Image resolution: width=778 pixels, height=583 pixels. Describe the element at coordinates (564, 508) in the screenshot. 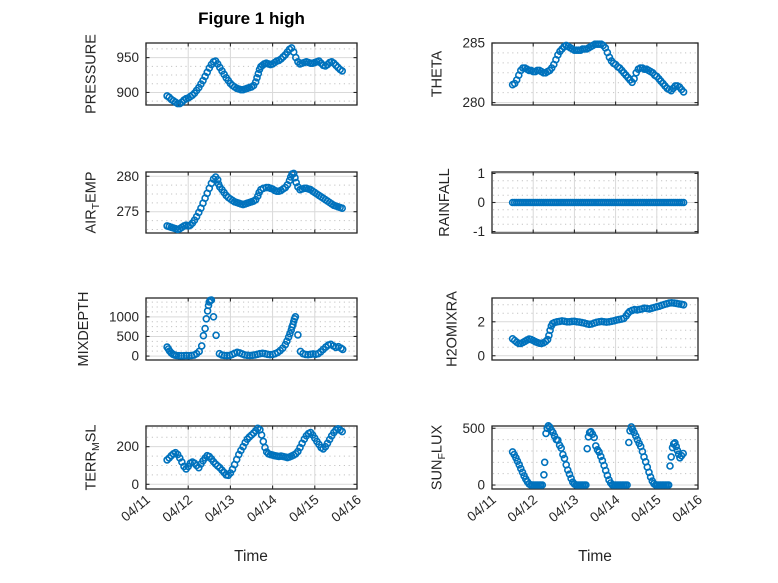

I see `x-tick-label: 04/13` at that location.